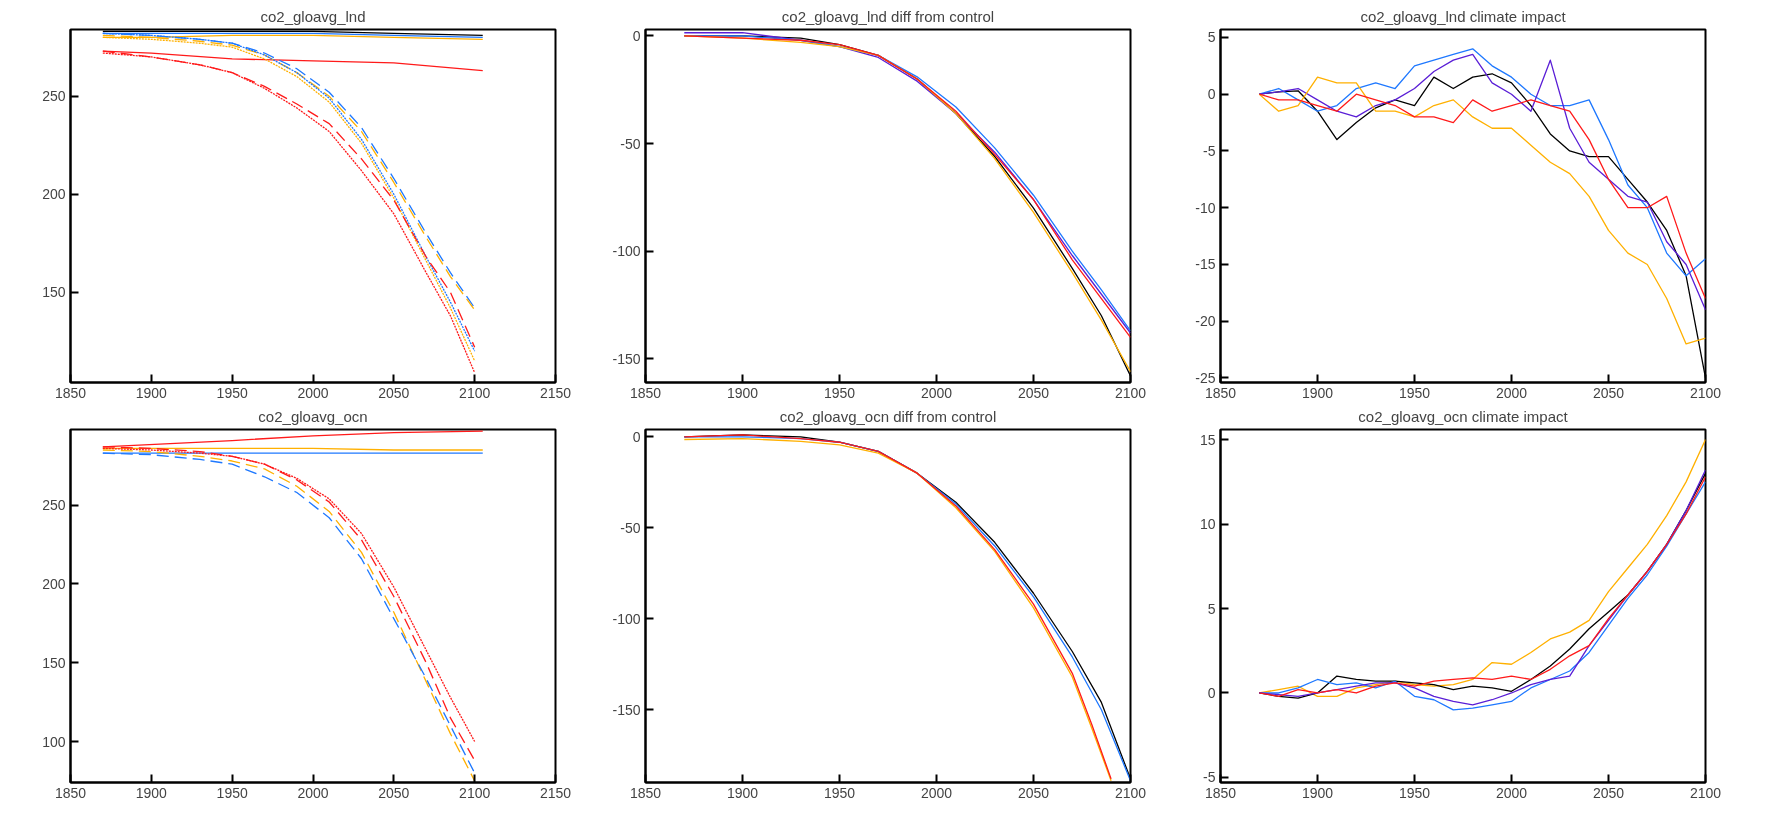 Image resolution: width=1777 pixels, height=837 pixels. Describe the element at coordinates (1463, 416) in the screenshot. I see `chart-title: co2_gloavg_ocn climate impact` at that location.